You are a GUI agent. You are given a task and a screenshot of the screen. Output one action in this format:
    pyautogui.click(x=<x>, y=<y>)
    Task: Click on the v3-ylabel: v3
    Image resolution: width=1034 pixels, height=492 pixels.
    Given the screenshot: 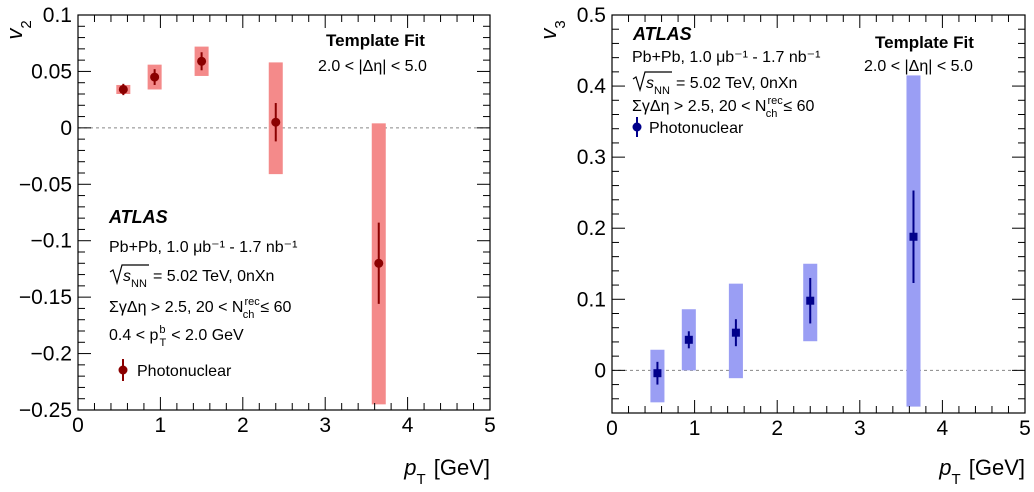 What is the action you would take?
    pyautogui.click(x=552, y=29)
    